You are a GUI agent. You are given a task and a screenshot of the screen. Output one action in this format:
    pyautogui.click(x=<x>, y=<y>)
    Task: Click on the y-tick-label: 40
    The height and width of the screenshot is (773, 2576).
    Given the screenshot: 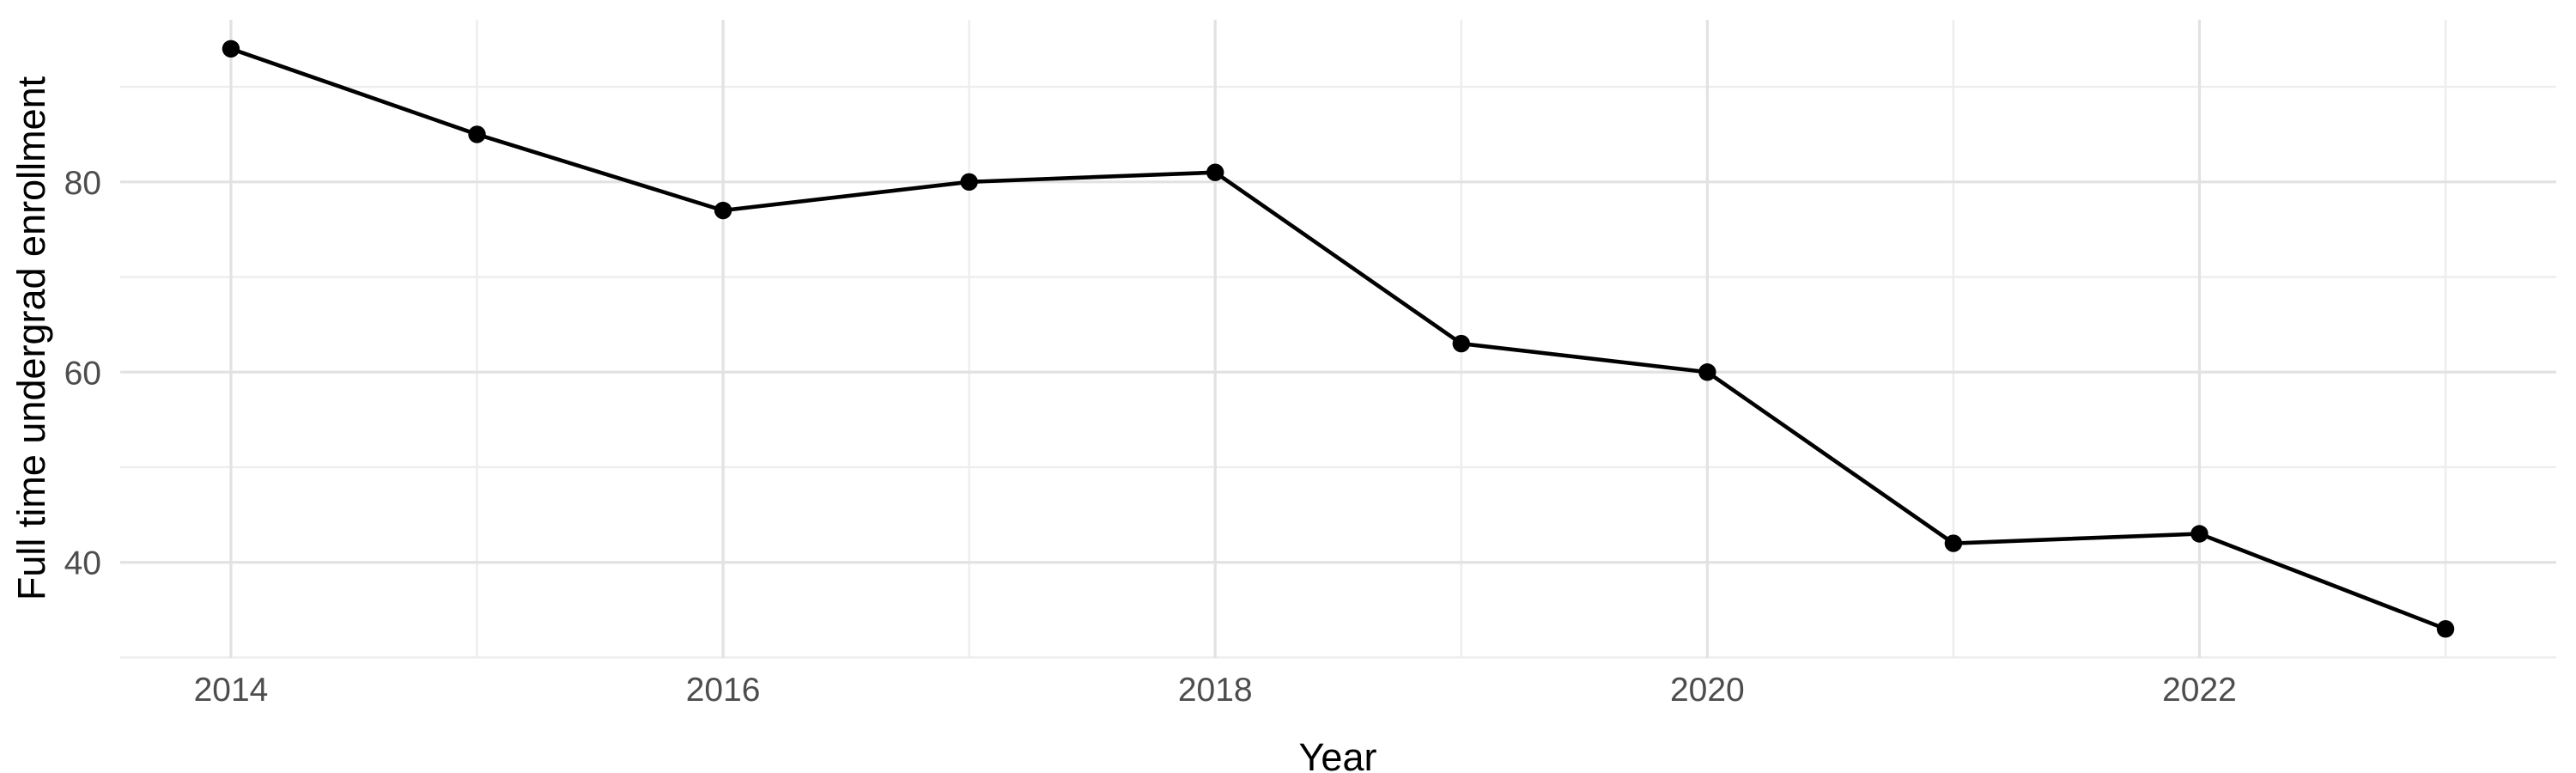 What is the action you would take?
    pyautogui.click(x=82, y=563)
    